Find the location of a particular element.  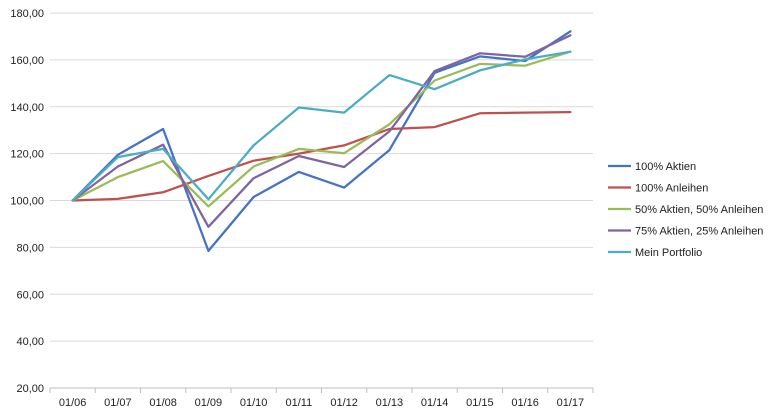

legend-label: 50% Aktien, 50% Anleihen is located at coordinates (699, 210).